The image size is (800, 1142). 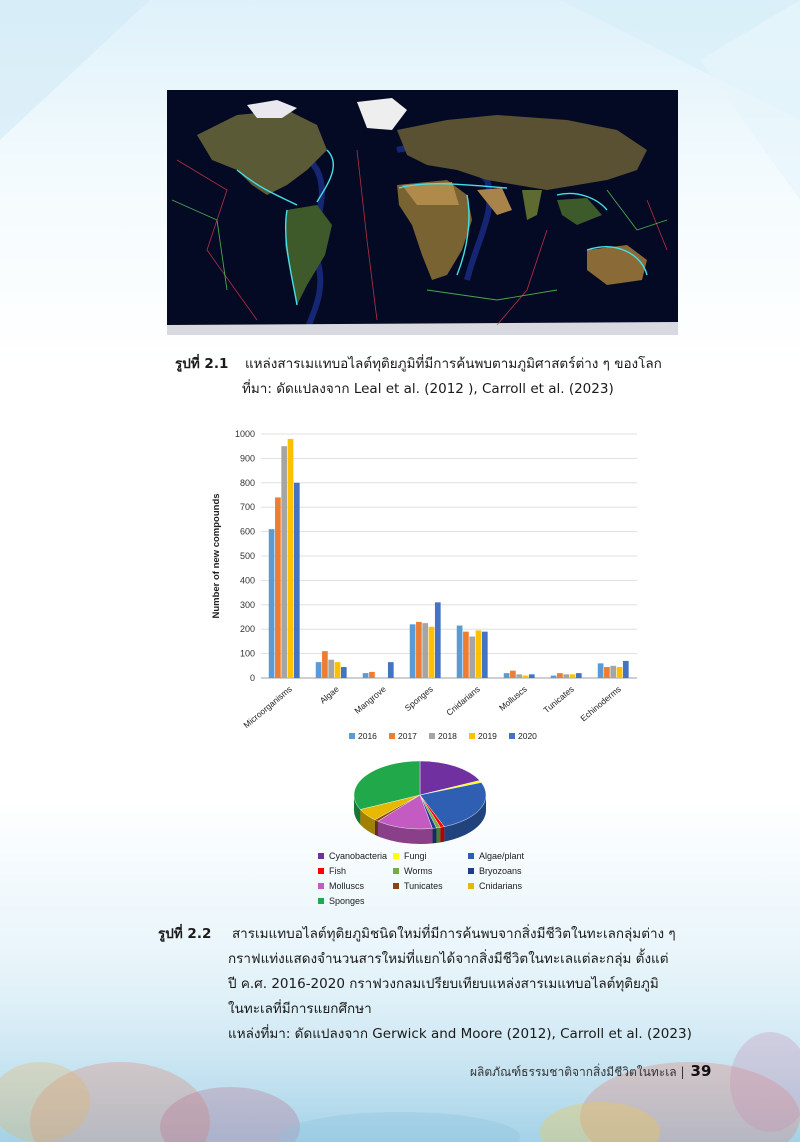 I want to click on legend-label: 2018, so click(x=447, y=736).